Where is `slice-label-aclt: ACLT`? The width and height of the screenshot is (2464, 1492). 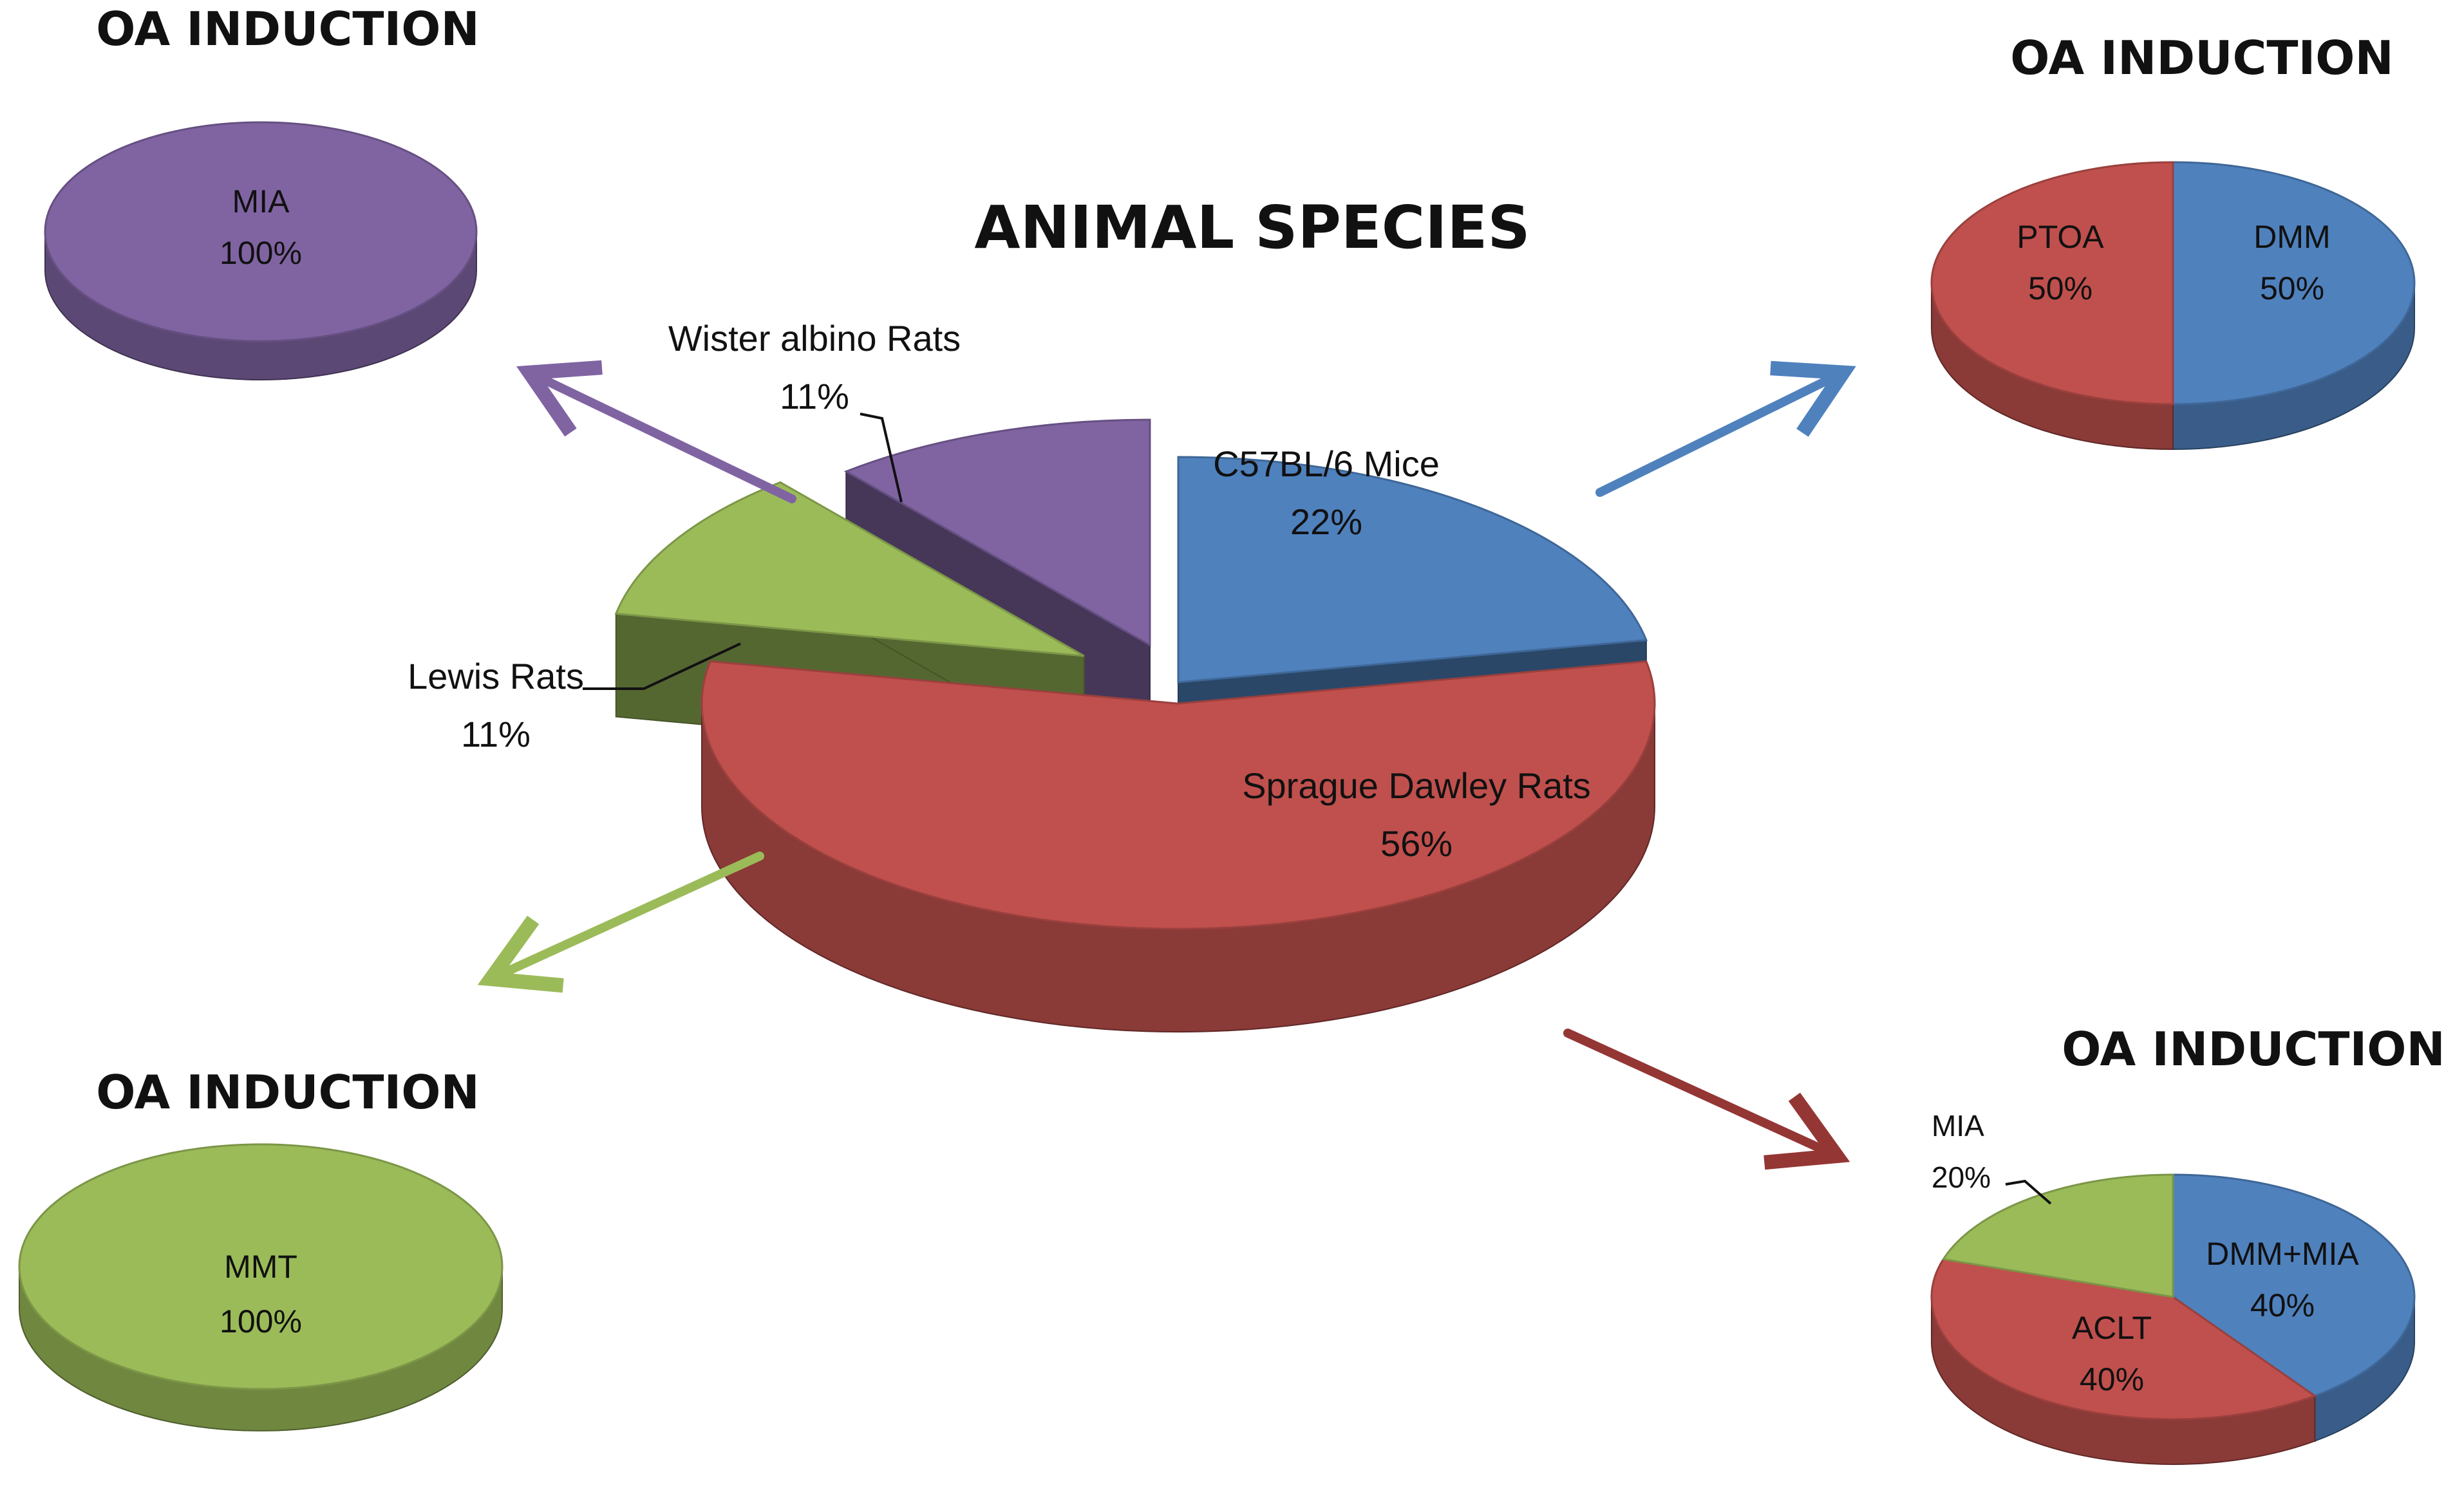 slice-label-aclt: ACLT is located at coordinates (2112, 1328).